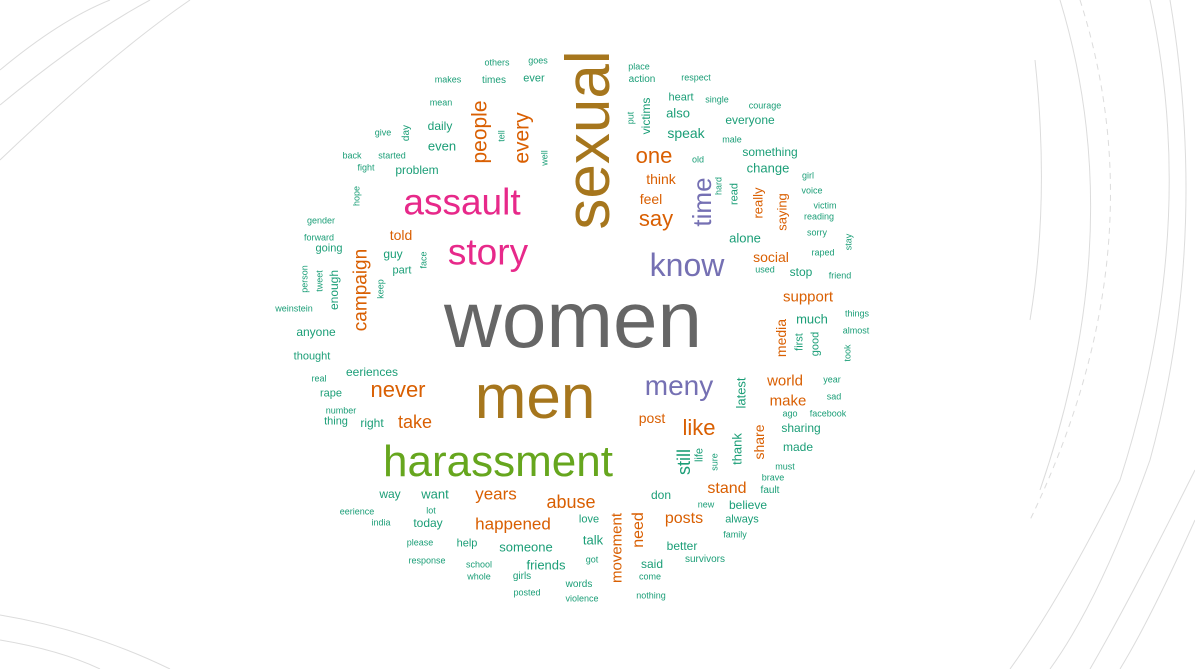 Image resolution: width=1195 pixels, height=669 pixels. What do you see at coordinates (467, 543) in the screenshot?
I see `cloud-word-help: help` at bounding box center [467, 543].